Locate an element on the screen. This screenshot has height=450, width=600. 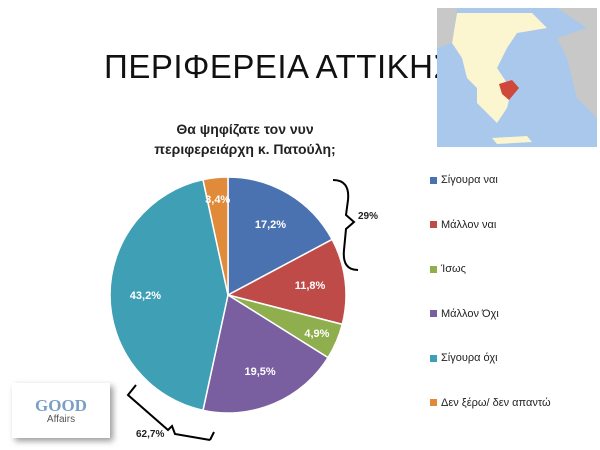
annotation-29: 29% is located at coordinates (368, 216).